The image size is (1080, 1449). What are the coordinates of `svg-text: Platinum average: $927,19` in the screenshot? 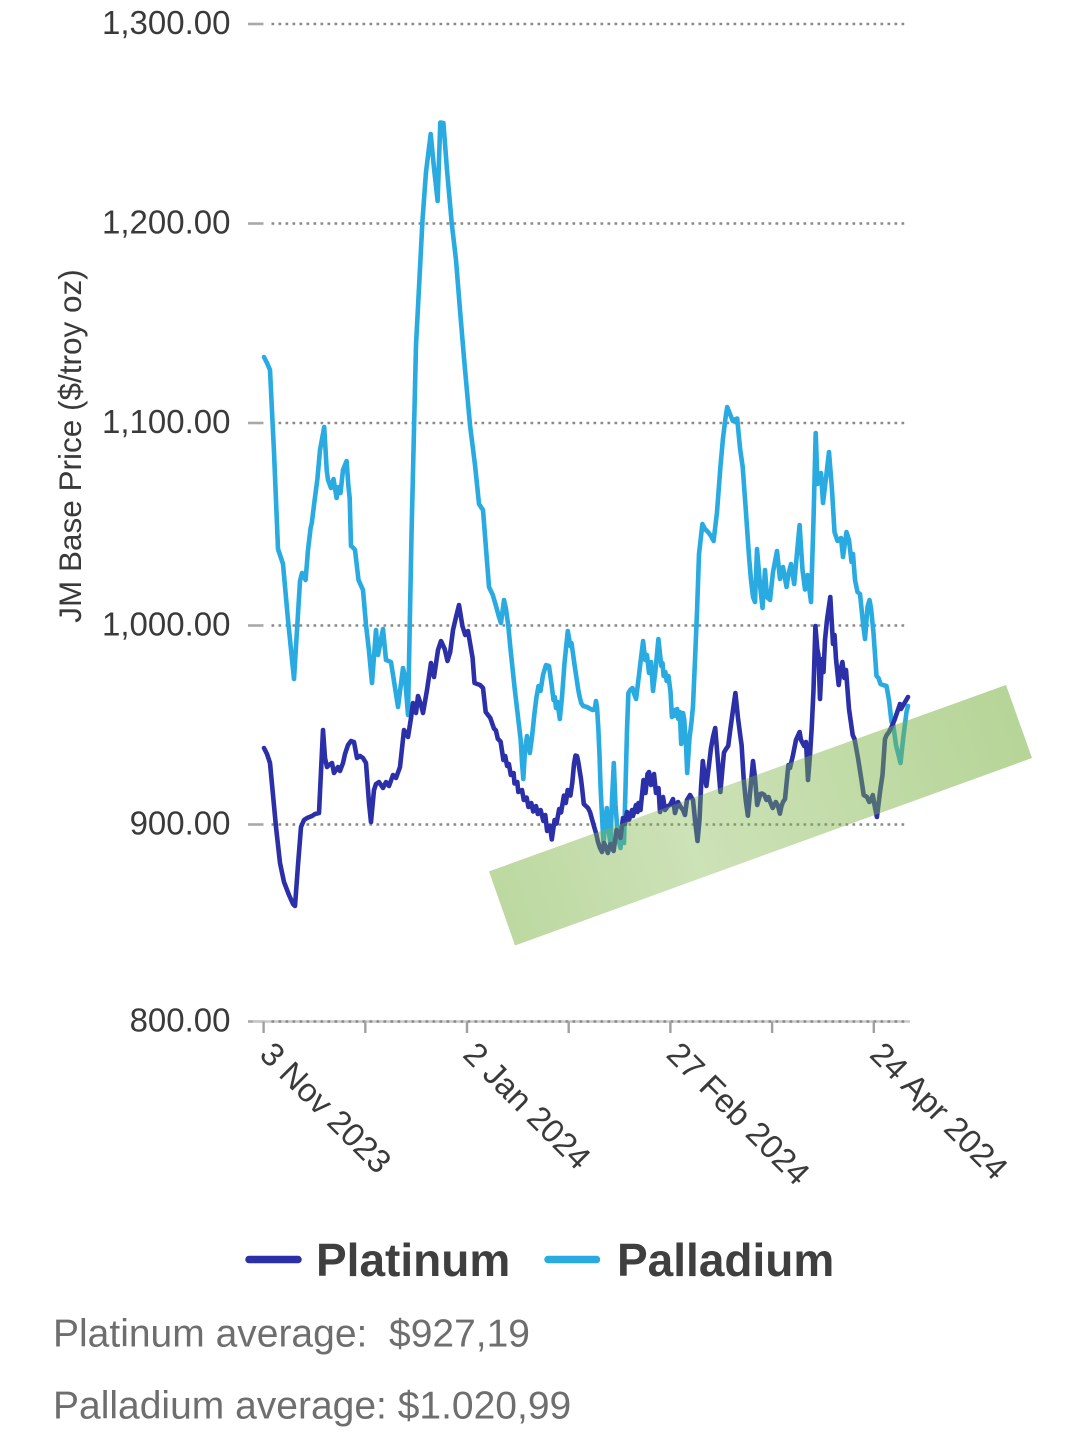 It's located at (291, 1334).